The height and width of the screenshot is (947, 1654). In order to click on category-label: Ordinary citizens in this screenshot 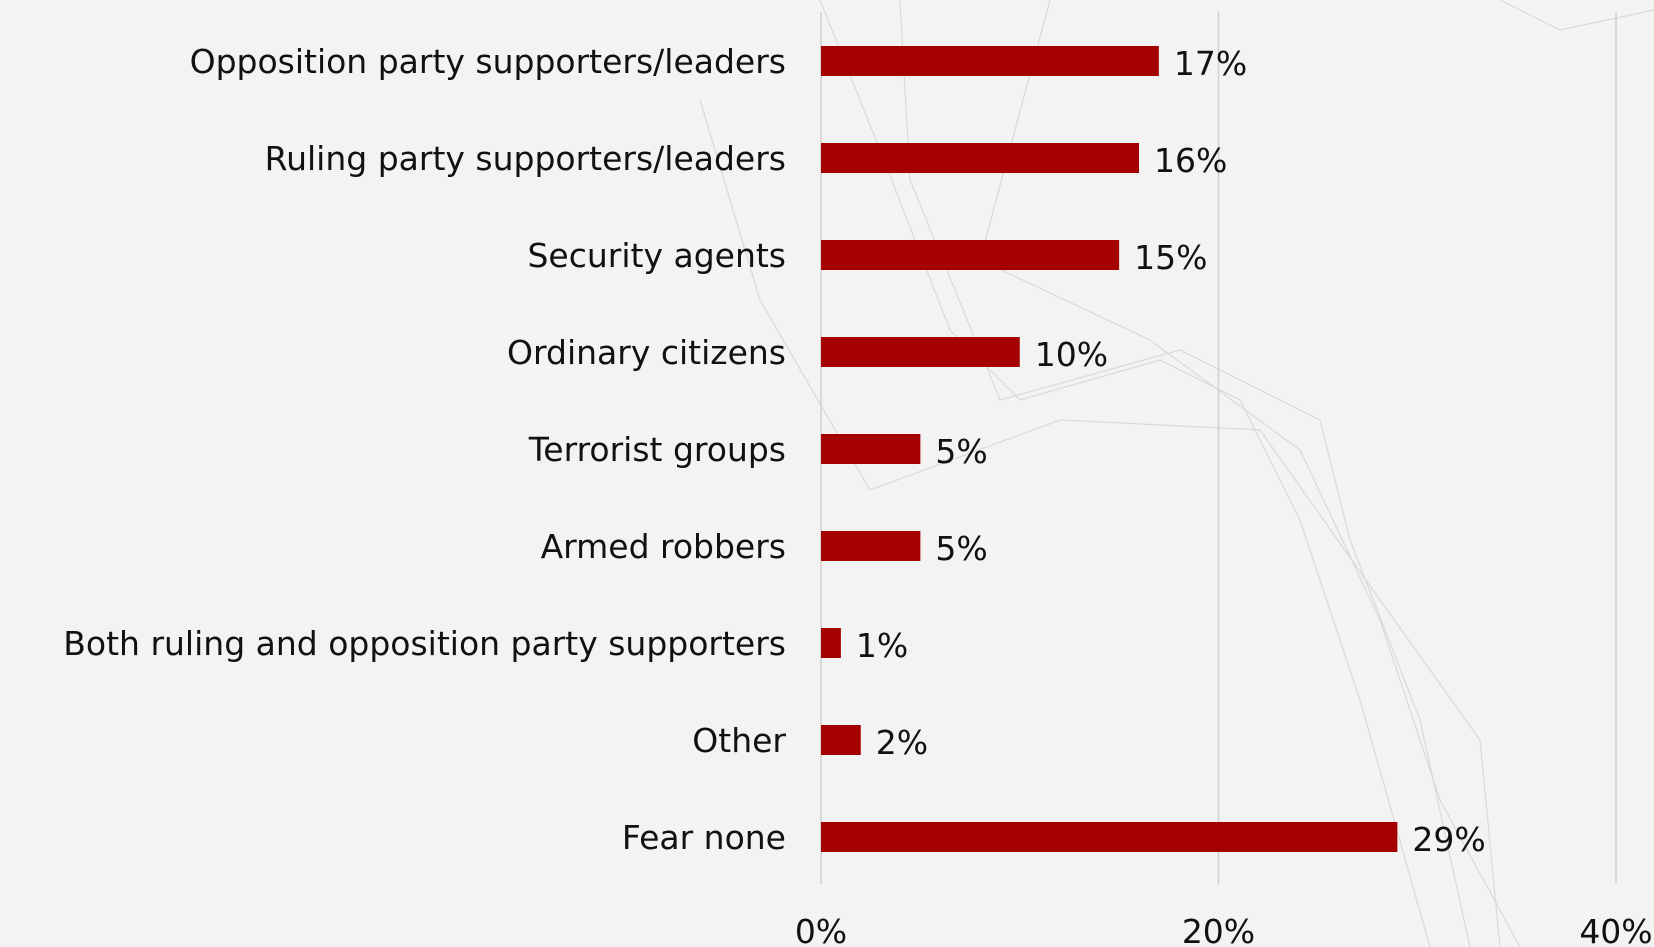, I will do `click(646, 352)`.